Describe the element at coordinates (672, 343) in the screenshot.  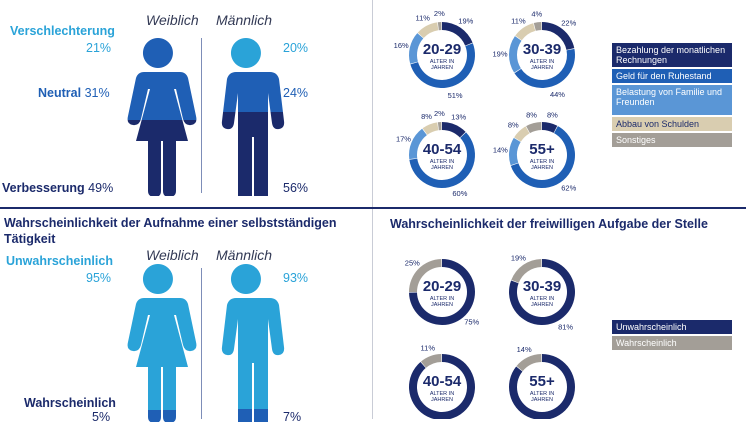
I see `legend-item-wahrscheinlich: Wahrscheinlich` at that location.